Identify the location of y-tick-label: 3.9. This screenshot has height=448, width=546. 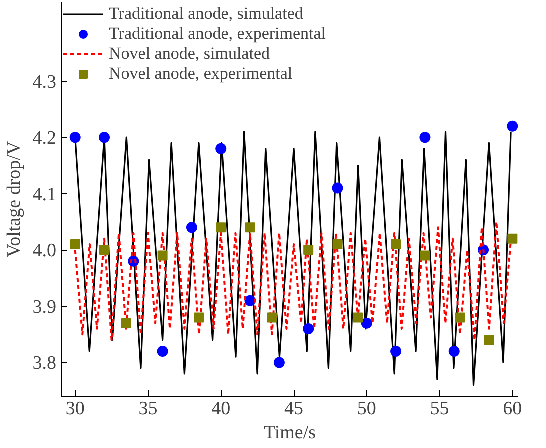
(44, 307).